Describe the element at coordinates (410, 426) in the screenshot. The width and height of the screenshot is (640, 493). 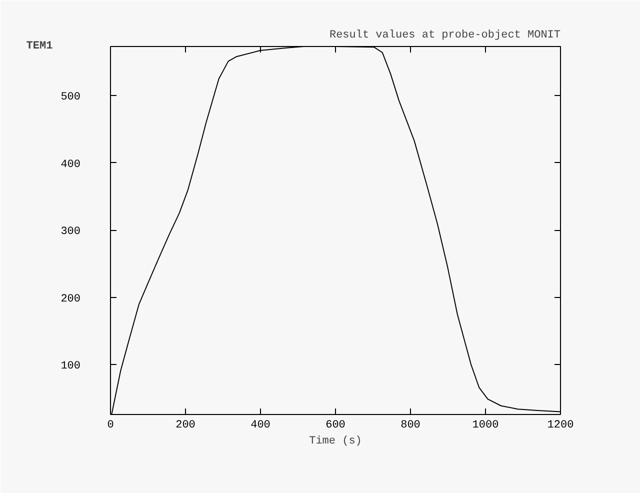
I see `x-tick-label: 800` at that location.